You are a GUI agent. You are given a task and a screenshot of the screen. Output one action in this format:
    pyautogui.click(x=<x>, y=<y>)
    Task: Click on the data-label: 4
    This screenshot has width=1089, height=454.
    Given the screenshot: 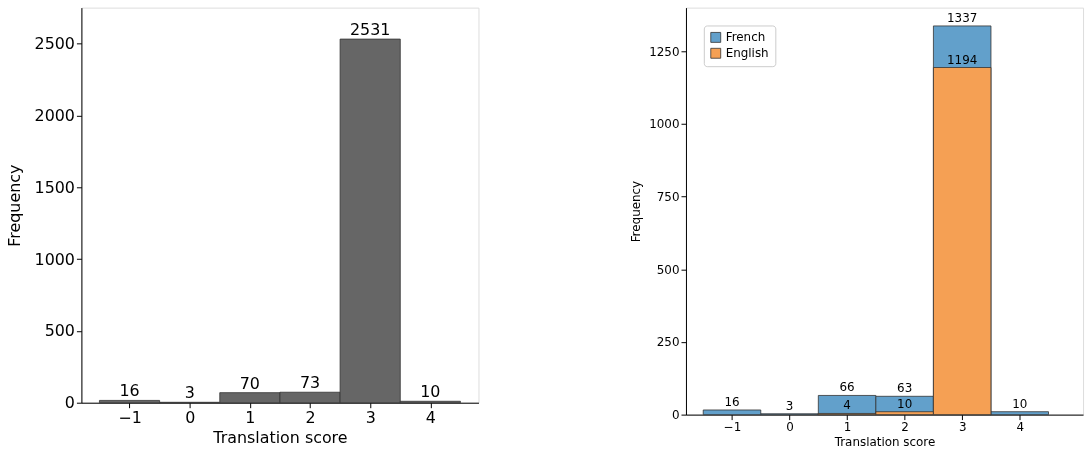 What is the action you would take?
    pyautogui.click(x=847, y=405)
    